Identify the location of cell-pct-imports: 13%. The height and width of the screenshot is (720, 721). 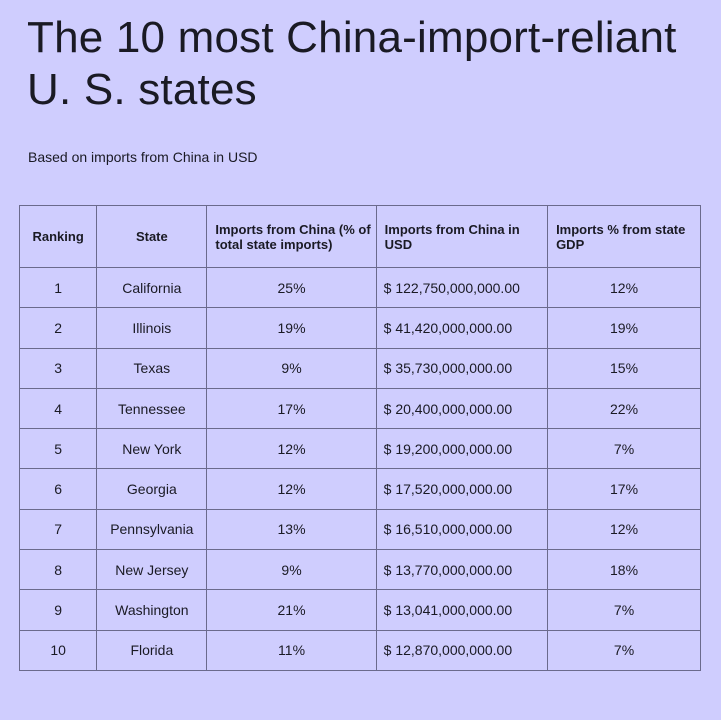
(291, 529).